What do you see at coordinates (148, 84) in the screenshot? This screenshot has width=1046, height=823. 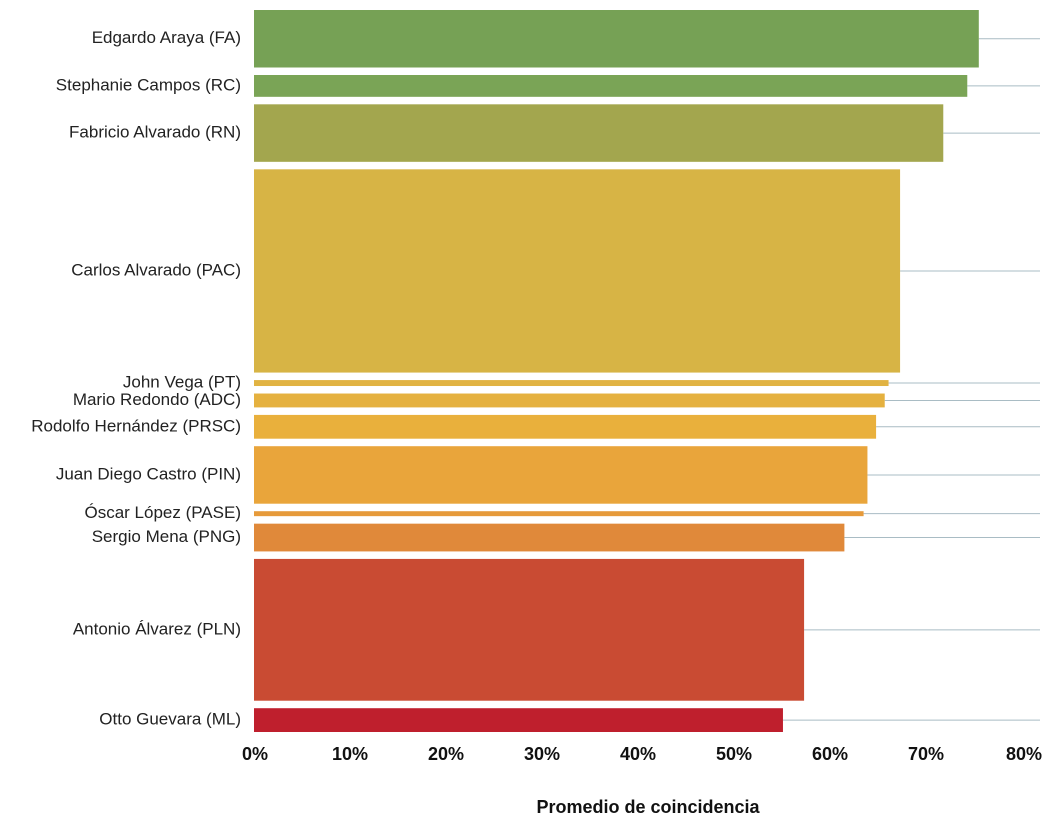 I see `category-label: Stephanie Campos (RC)` at bounding box center [148, 84].